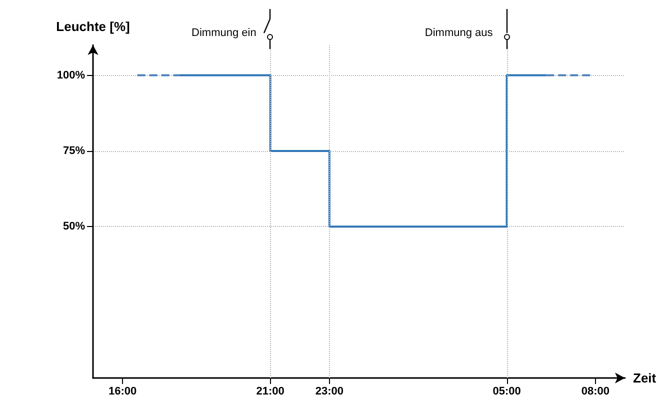 Image resolution: width=670 pixels, height=412 pixels. What do you see at coordinates (270, 392) in the screenshot?
I see `x-tick-label: 21:00` at bounding box center [270, 392].